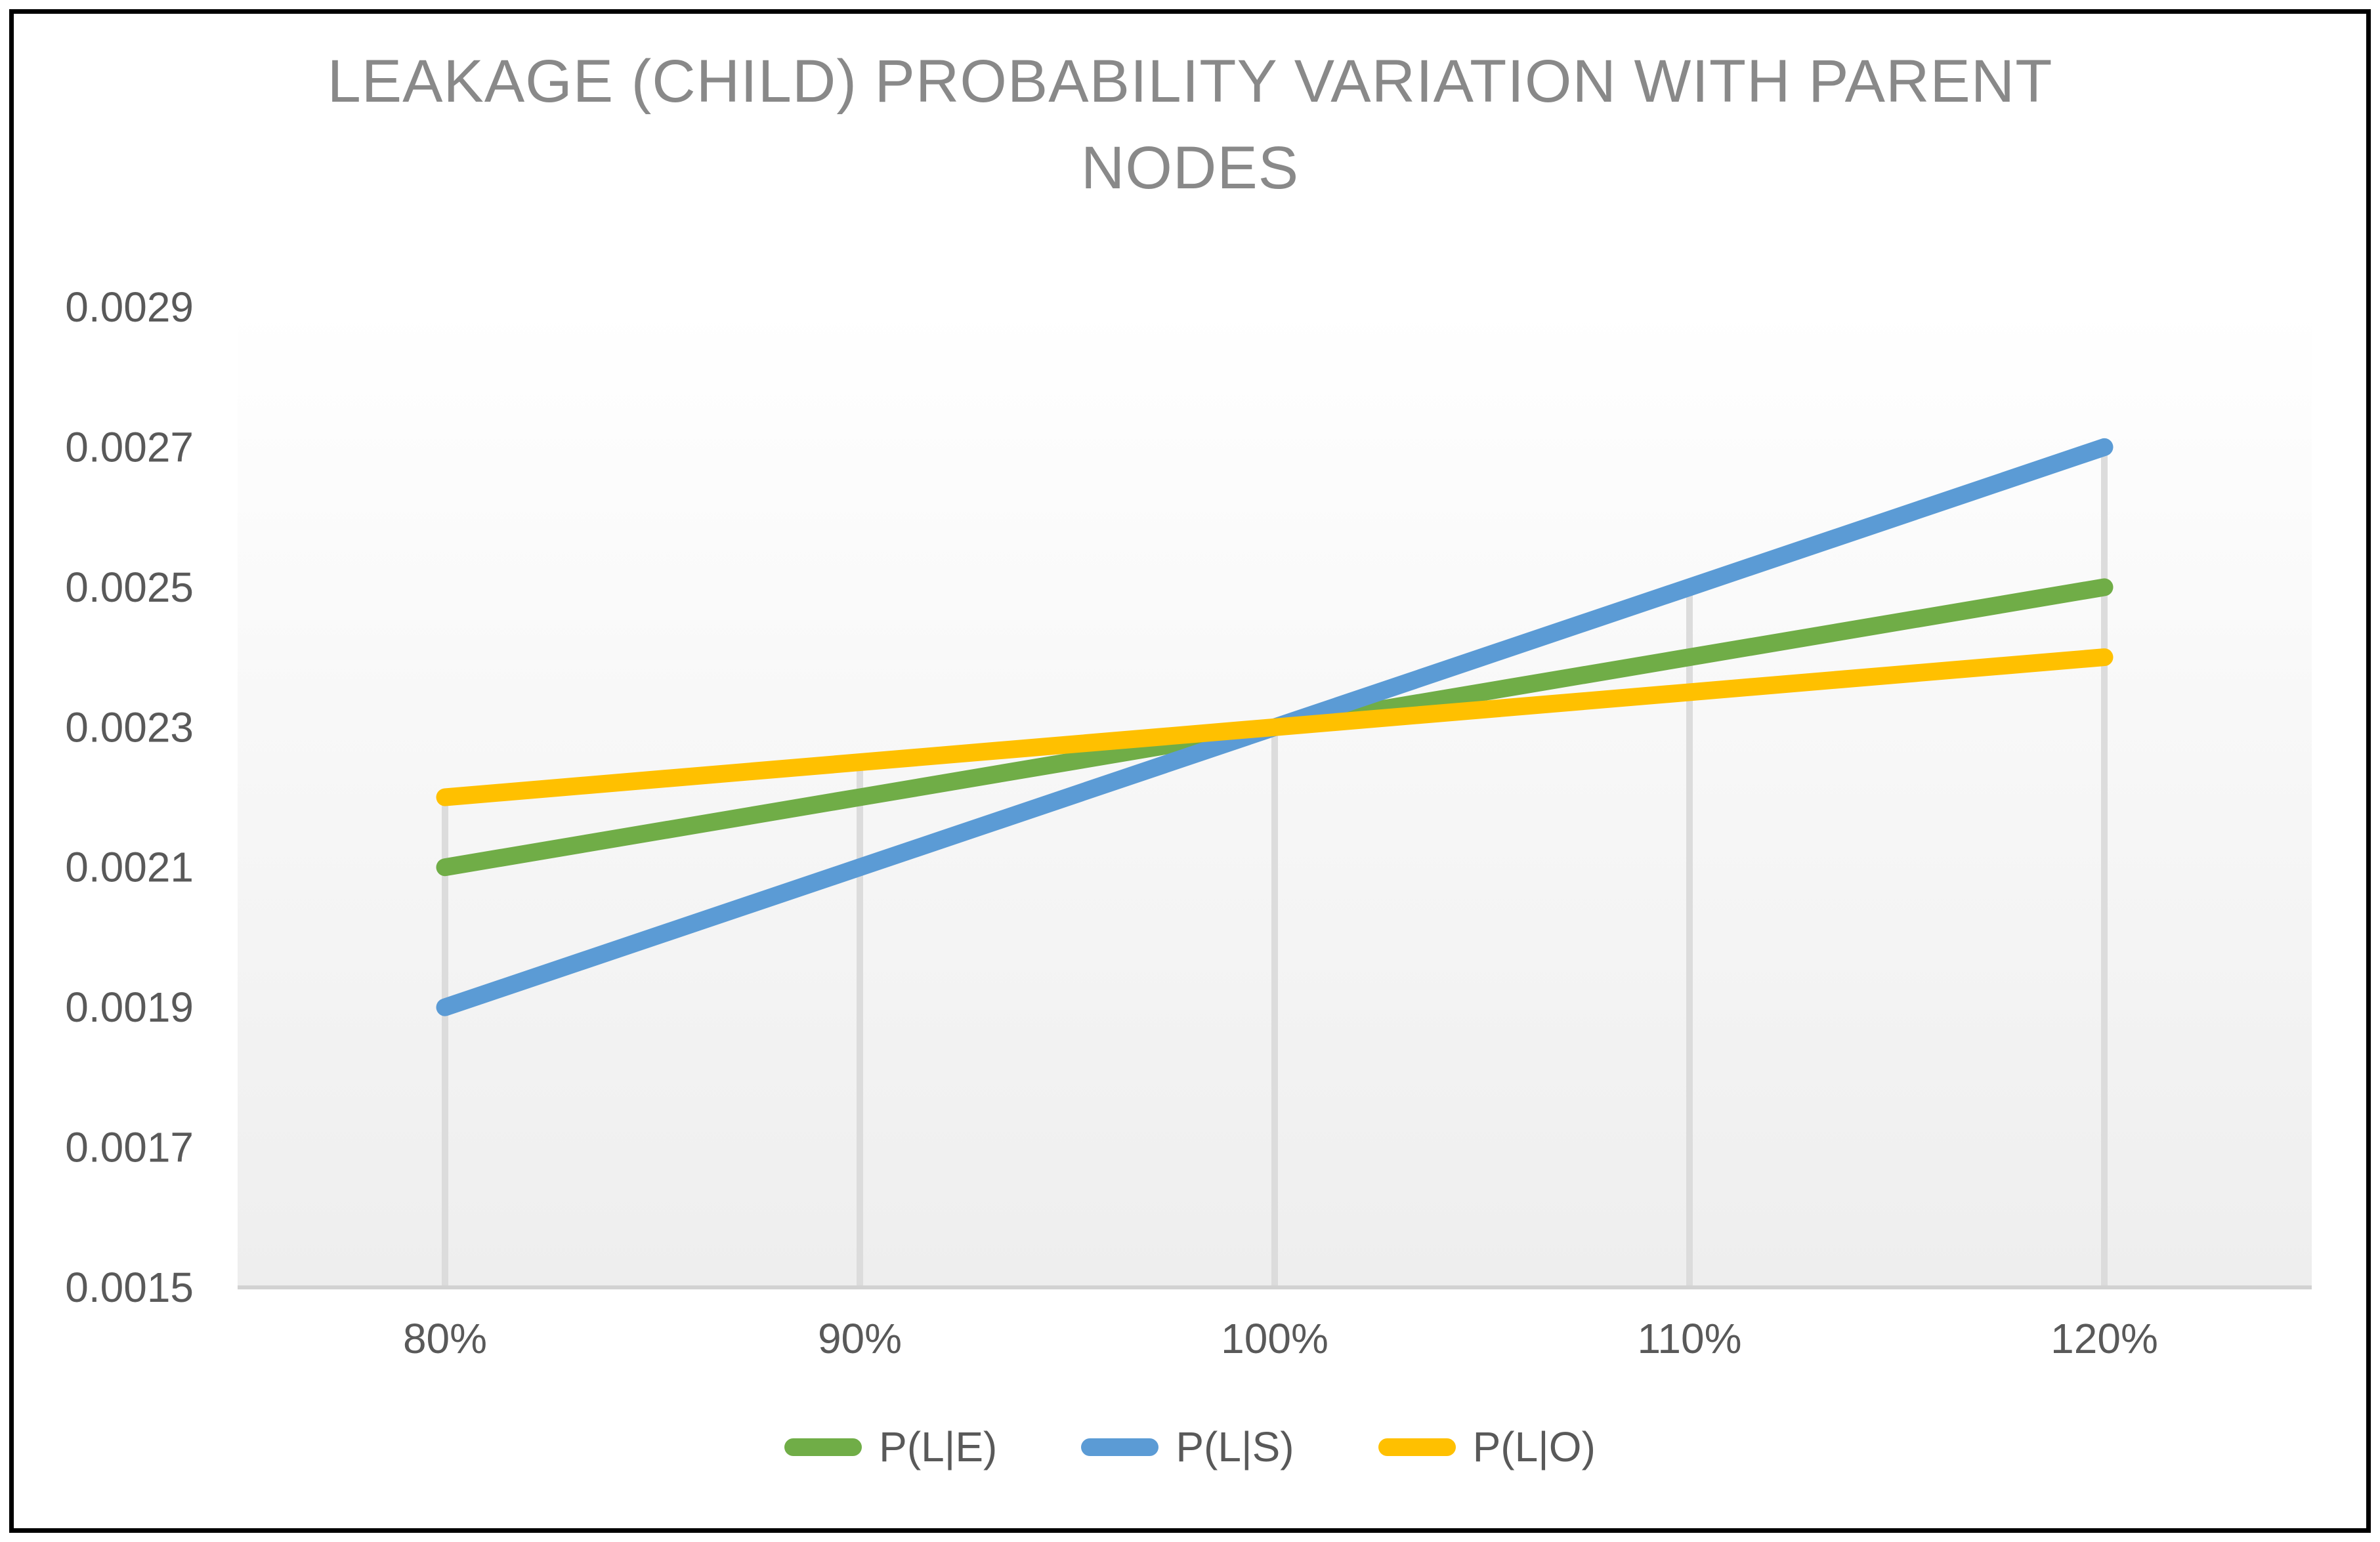 The height and width of the screenshot is (1542, 2380). I want to click on legend-label: P(L|E), so click(938, 1446).